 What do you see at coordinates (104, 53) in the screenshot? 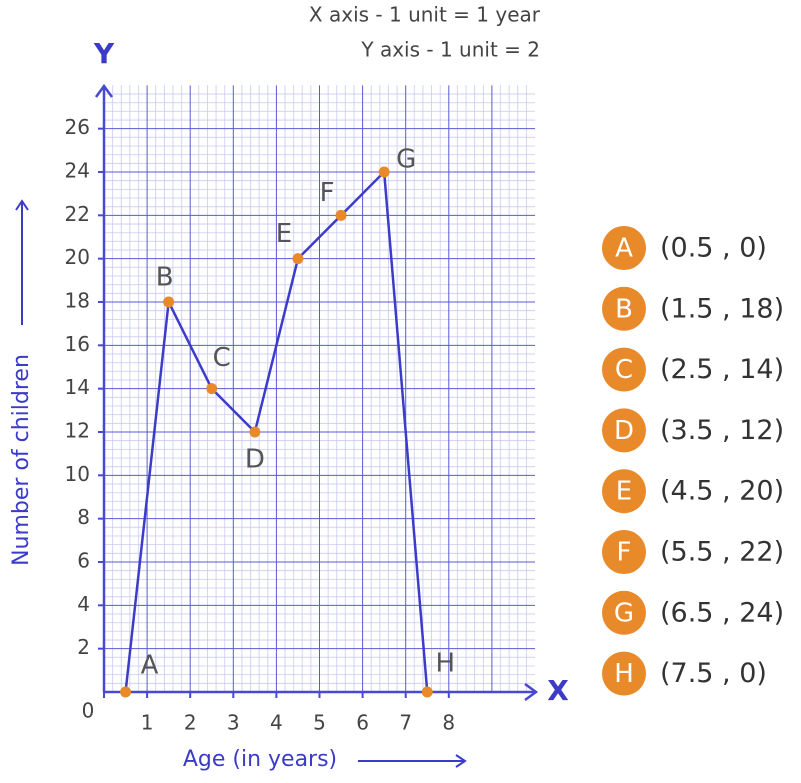
I see `y-axis-letter: Y` at bounding box center [104, 53].